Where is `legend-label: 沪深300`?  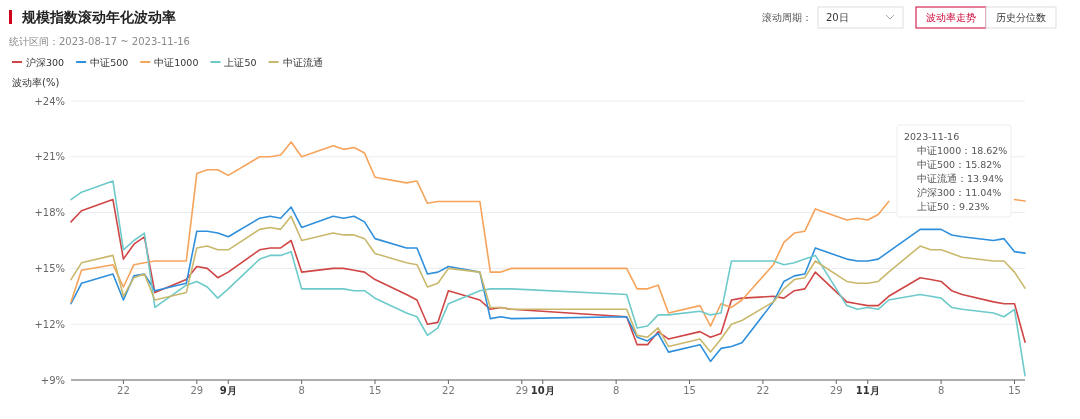
legend-label: 沪深300 is located at coordinates (45, 62).